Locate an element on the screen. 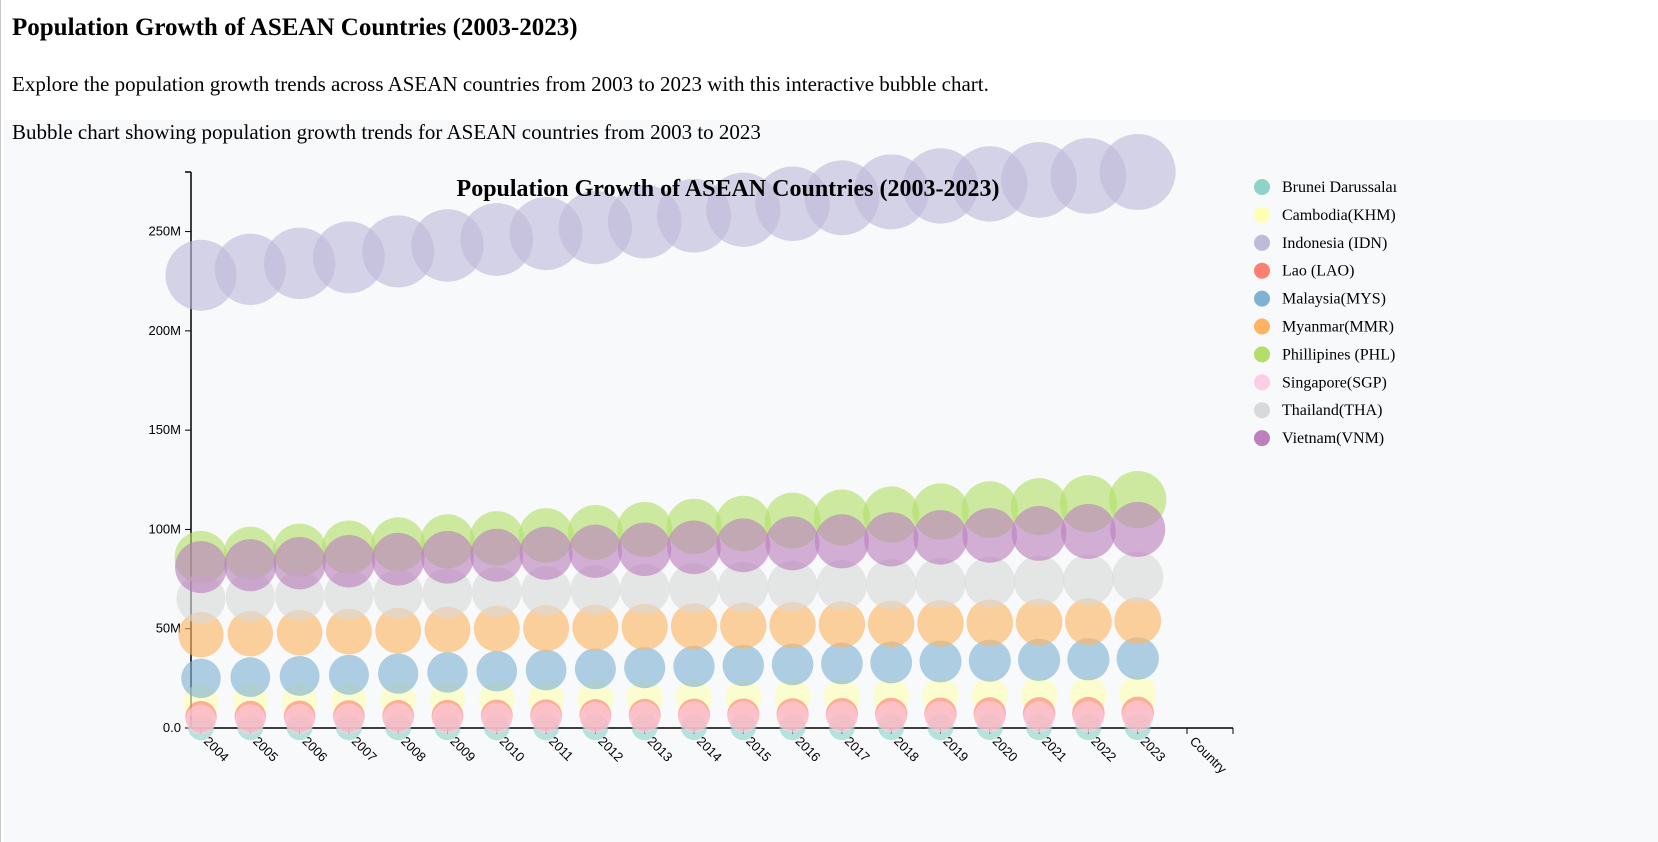 This screenshot has width=1658, height=842. legend-item: Lao (LAO) is located at coordinates (1304, 271).